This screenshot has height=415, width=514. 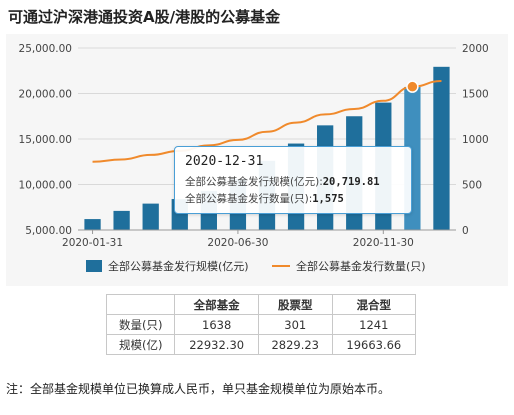 I want to click on x-axis-tick-label: 2020-11-30, so click(x=383, y=243).